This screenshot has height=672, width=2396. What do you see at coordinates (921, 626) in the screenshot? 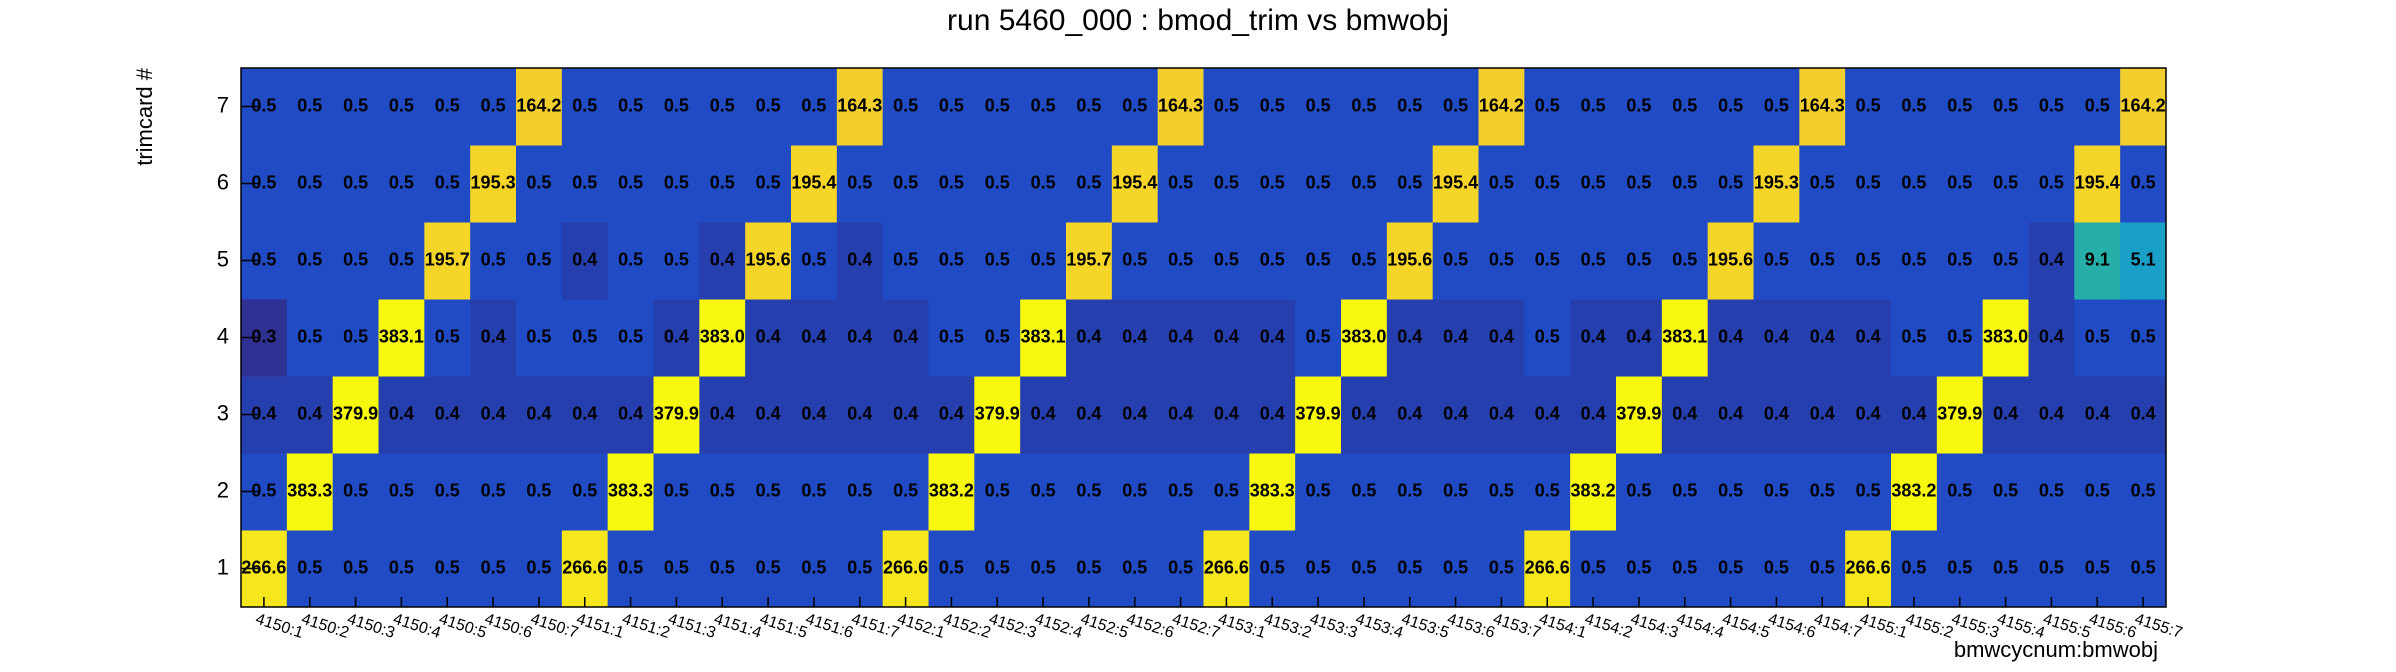
I see `x-tick-label: 4152:1` at bounding box center [921, 626].